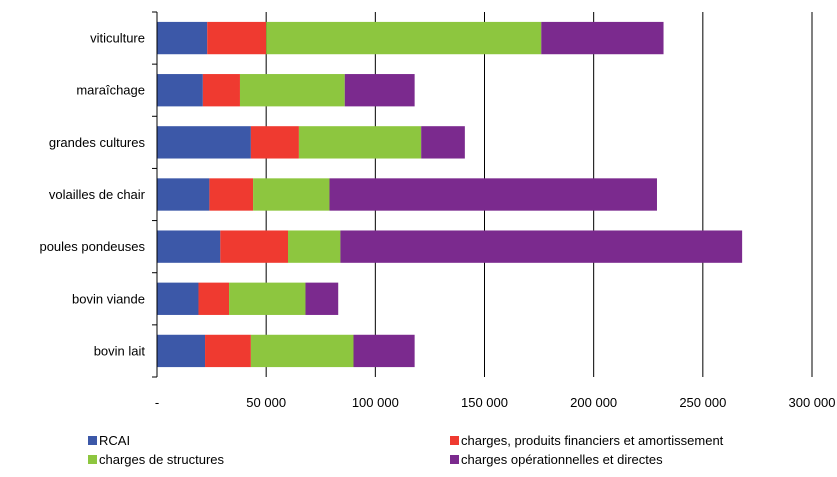 Image resolution: width=837 pixels, height=477 pixels. Describe the element at coordinates (812, 402) in the screenshot. I see `x-tick-label: 300 000` at that location.